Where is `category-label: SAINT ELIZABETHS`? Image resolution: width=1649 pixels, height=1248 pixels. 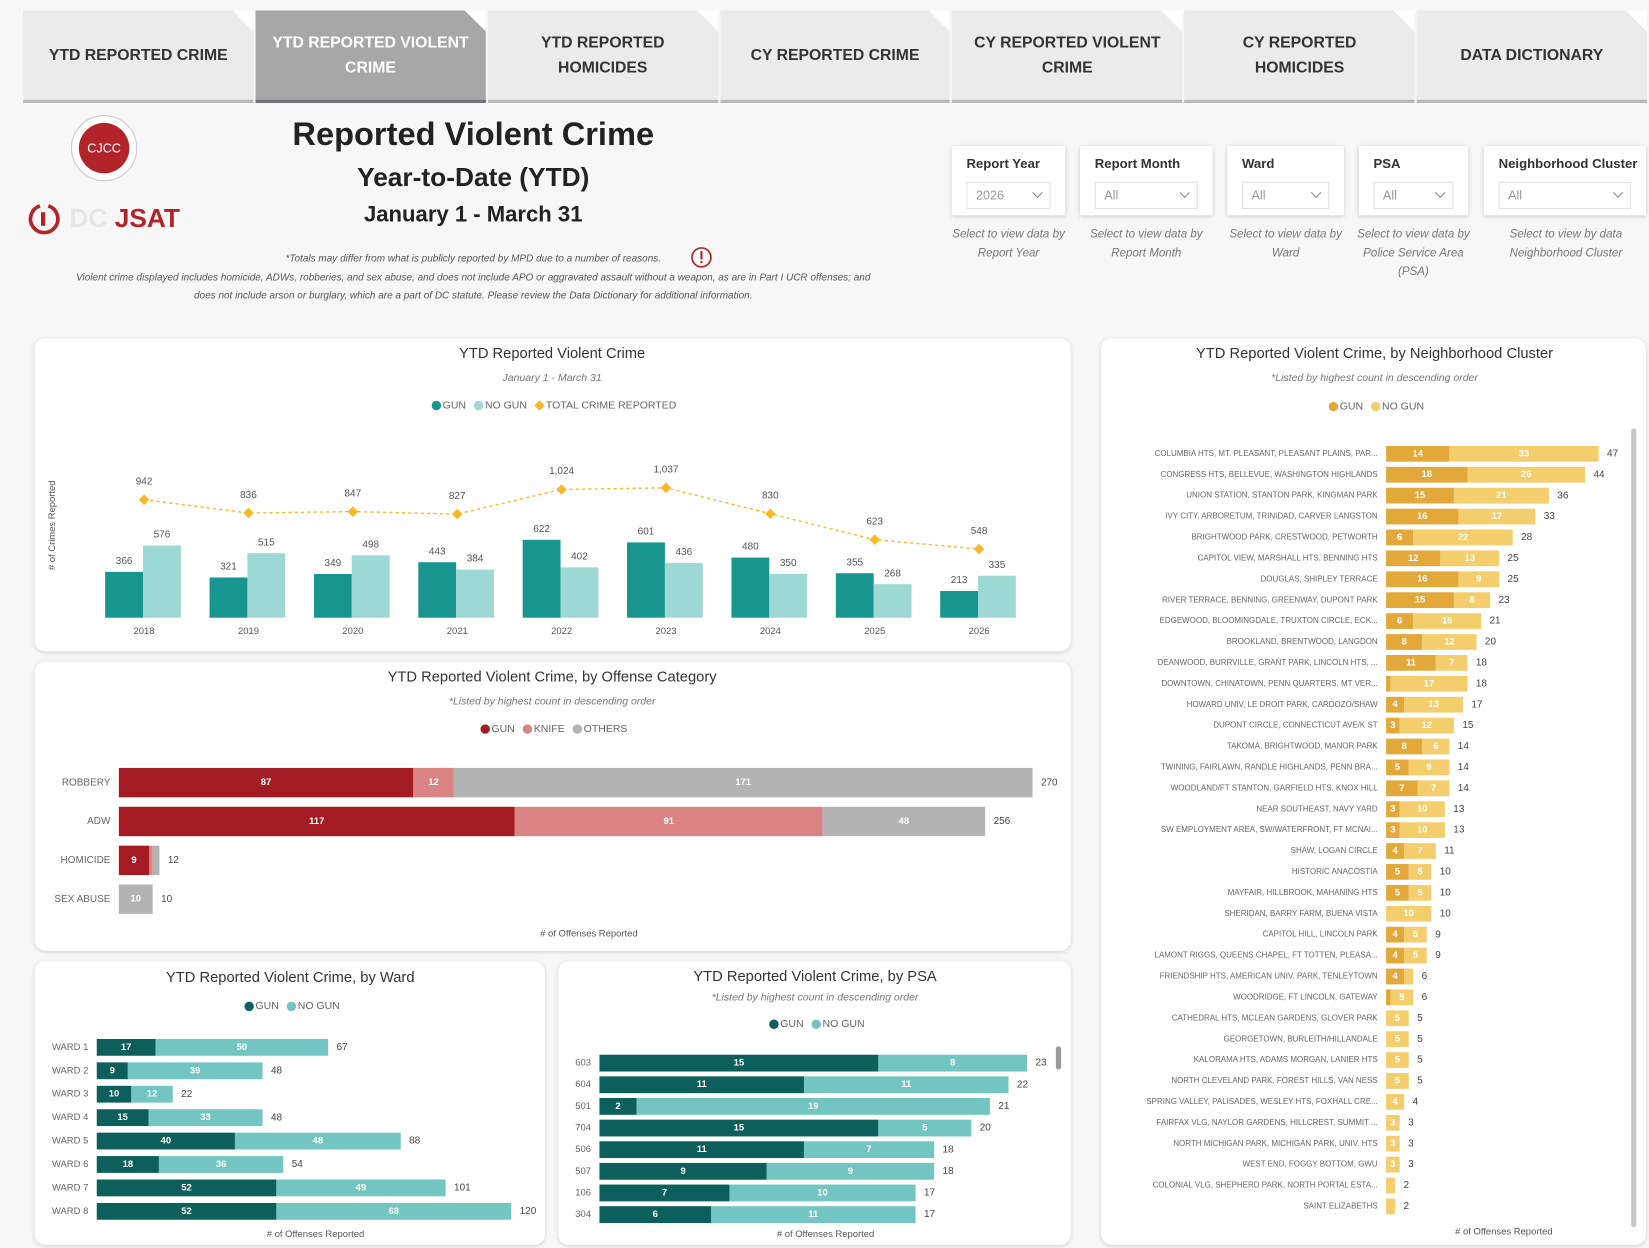 category-label: SAINT ELIZABETHS is located at coordinates (1340, 1206).